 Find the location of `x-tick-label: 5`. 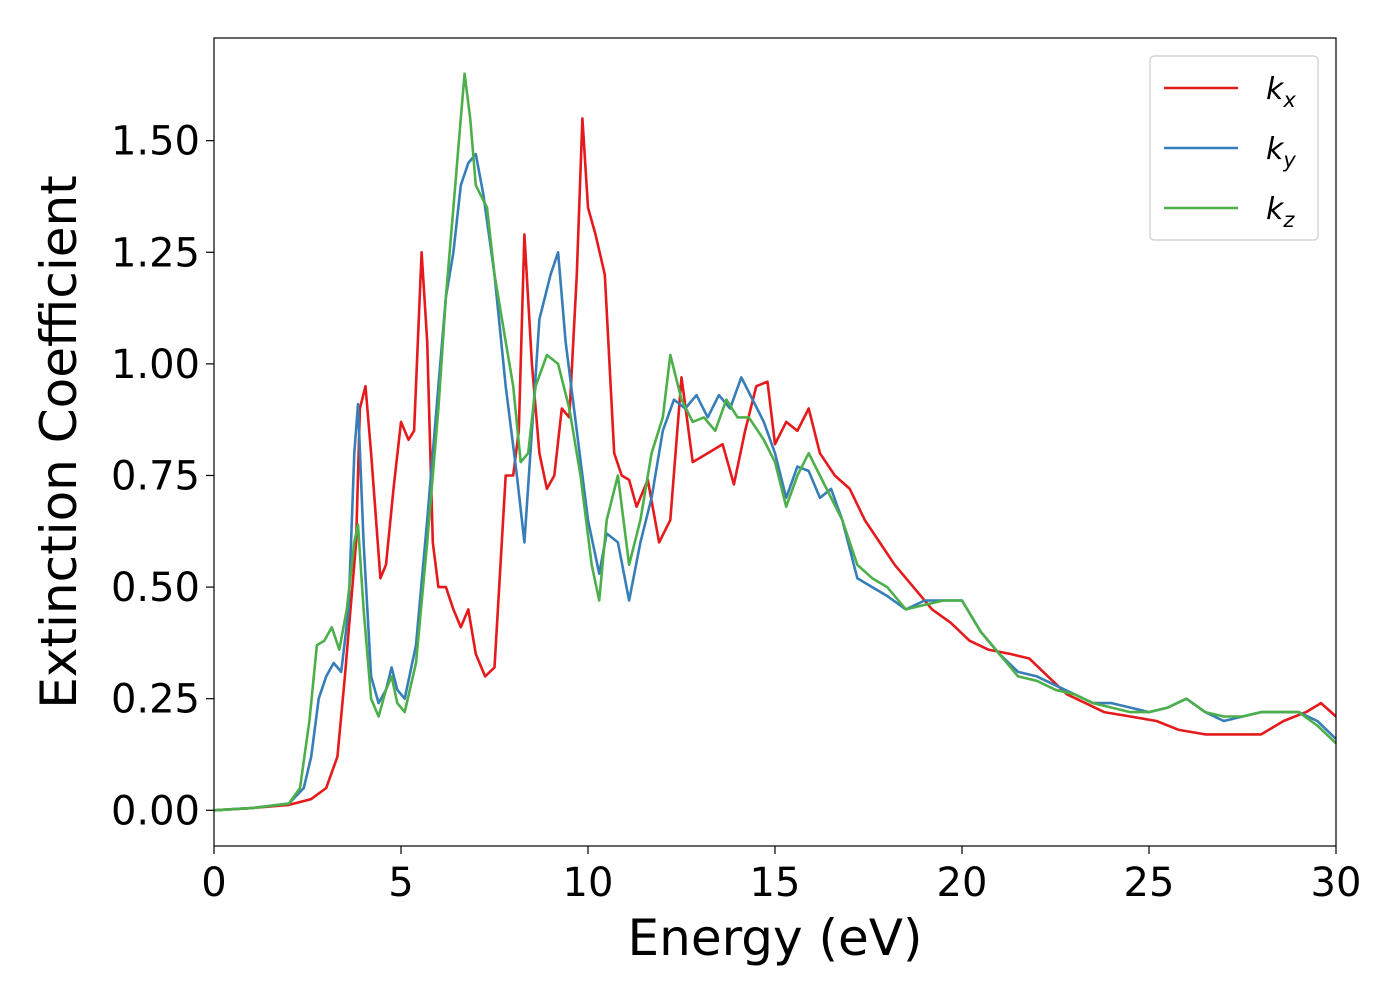

x-tick-label: 5 is located at coordinates (400, 883).